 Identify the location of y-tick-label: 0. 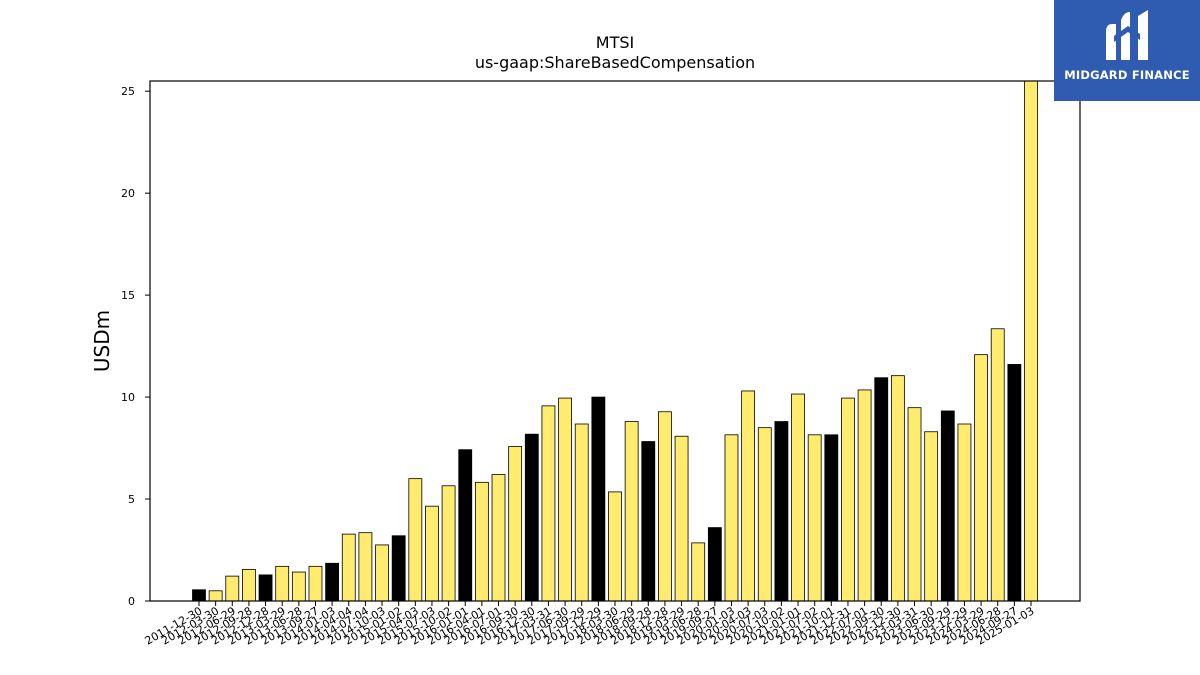
(131, 601).